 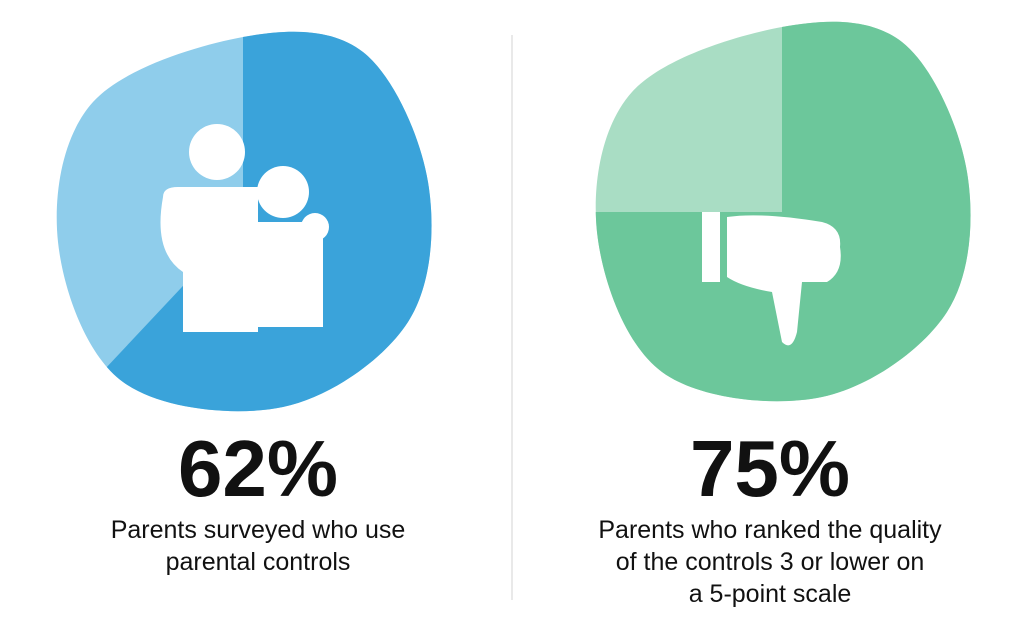 What do you see at coordinates (770, 594) in the screenshot?
I see `caption: a 5-point scale` at bounding box center [770, 594].